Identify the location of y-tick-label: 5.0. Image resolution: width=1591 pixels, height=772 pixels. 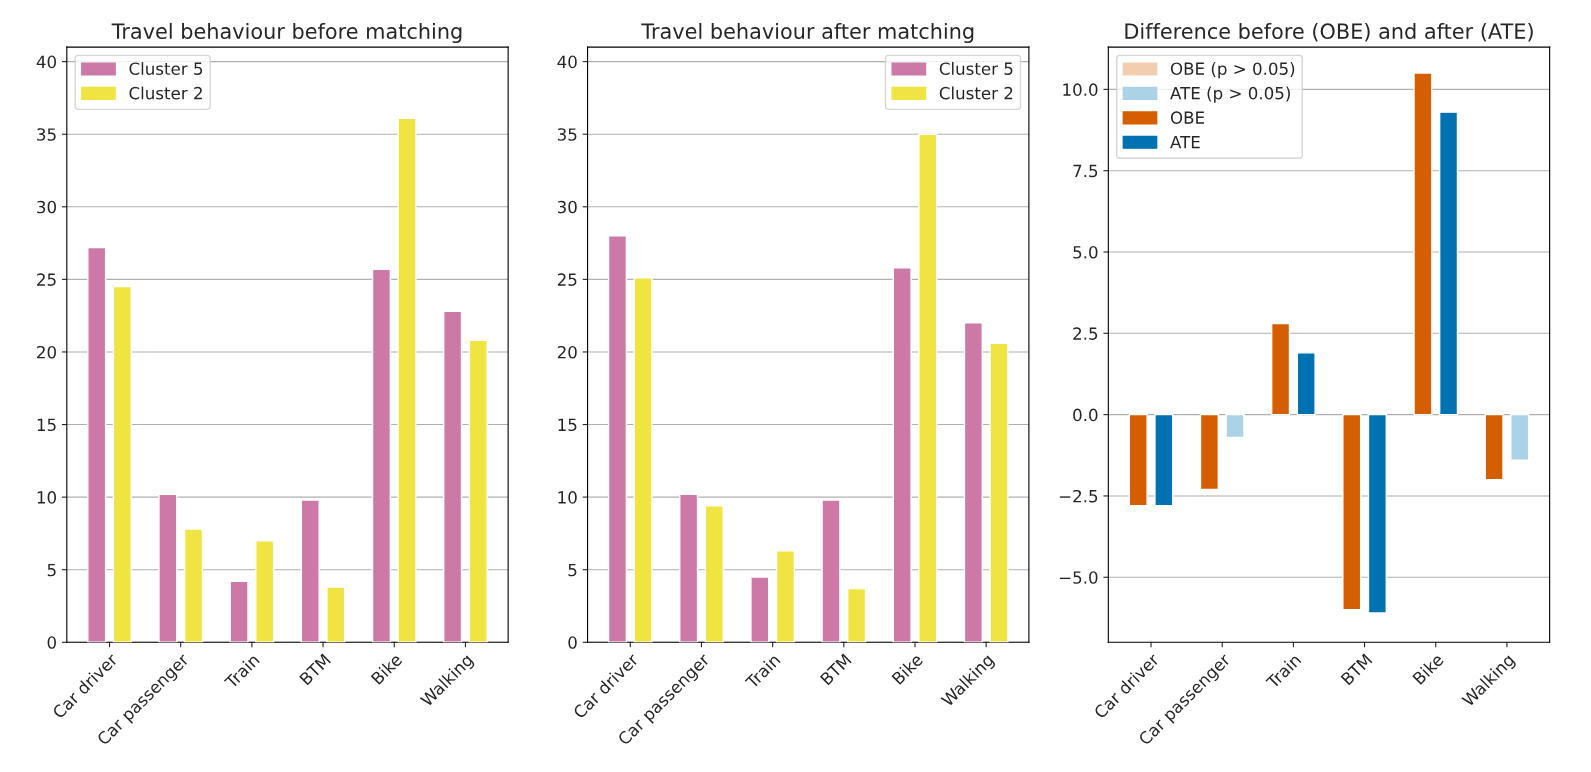
(1085, 252).